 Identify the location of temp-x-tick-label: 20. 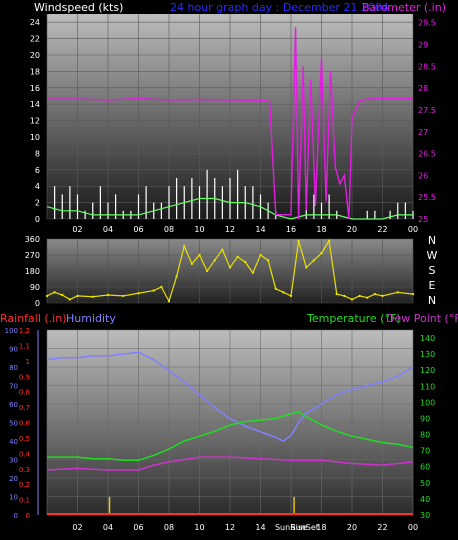
(352, 527).